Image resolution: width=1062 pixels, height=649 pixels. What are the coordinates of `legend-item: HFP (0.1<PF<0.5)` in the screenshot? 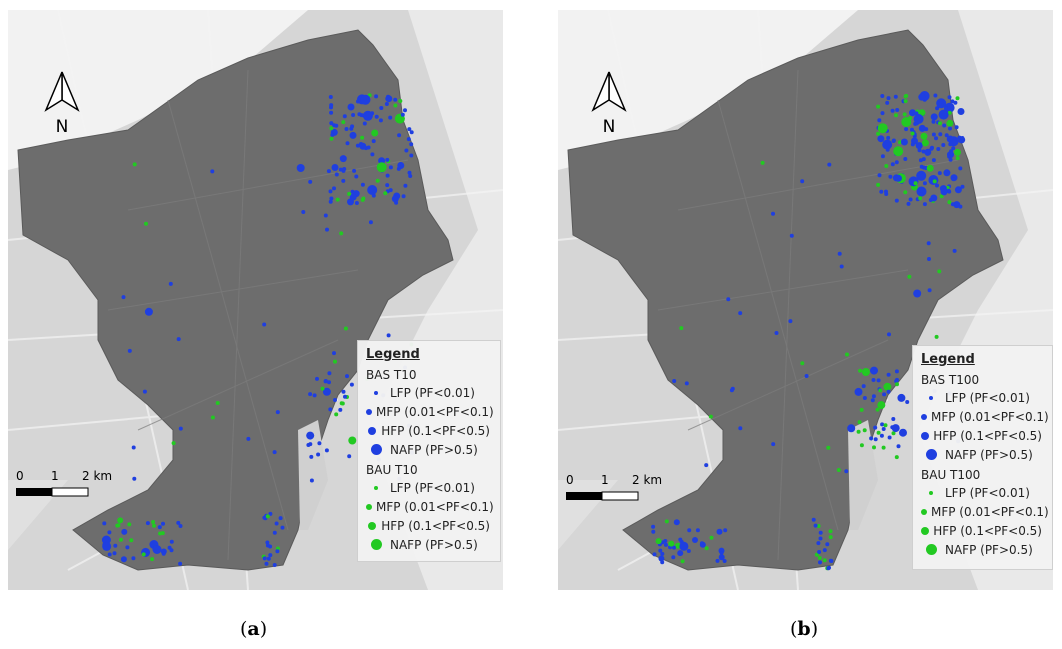 It's located at (428, 430).